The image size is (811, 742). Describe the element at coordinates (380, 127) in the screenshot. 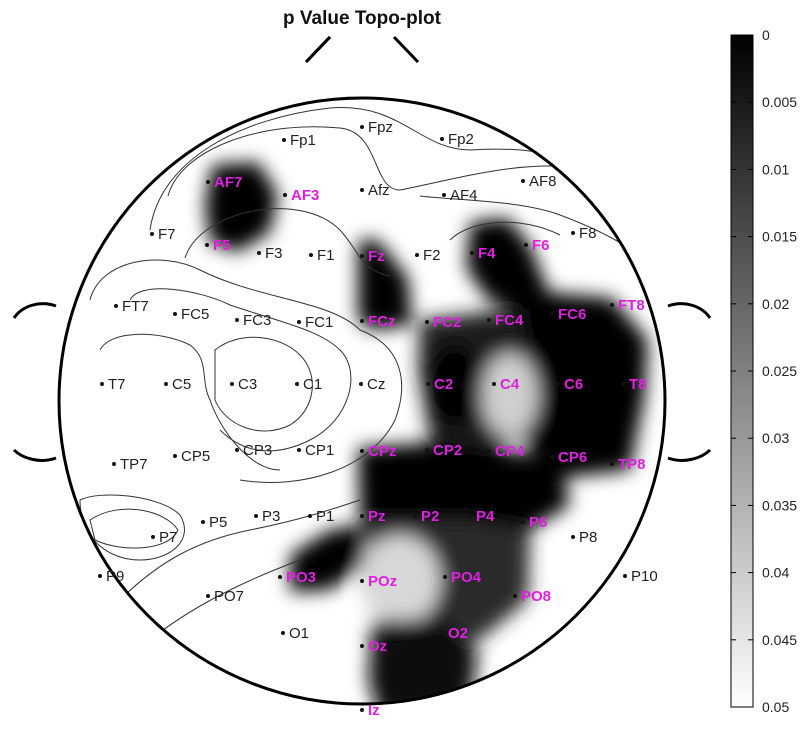

I see `electrode-label-fpz: Fpz` at that location.